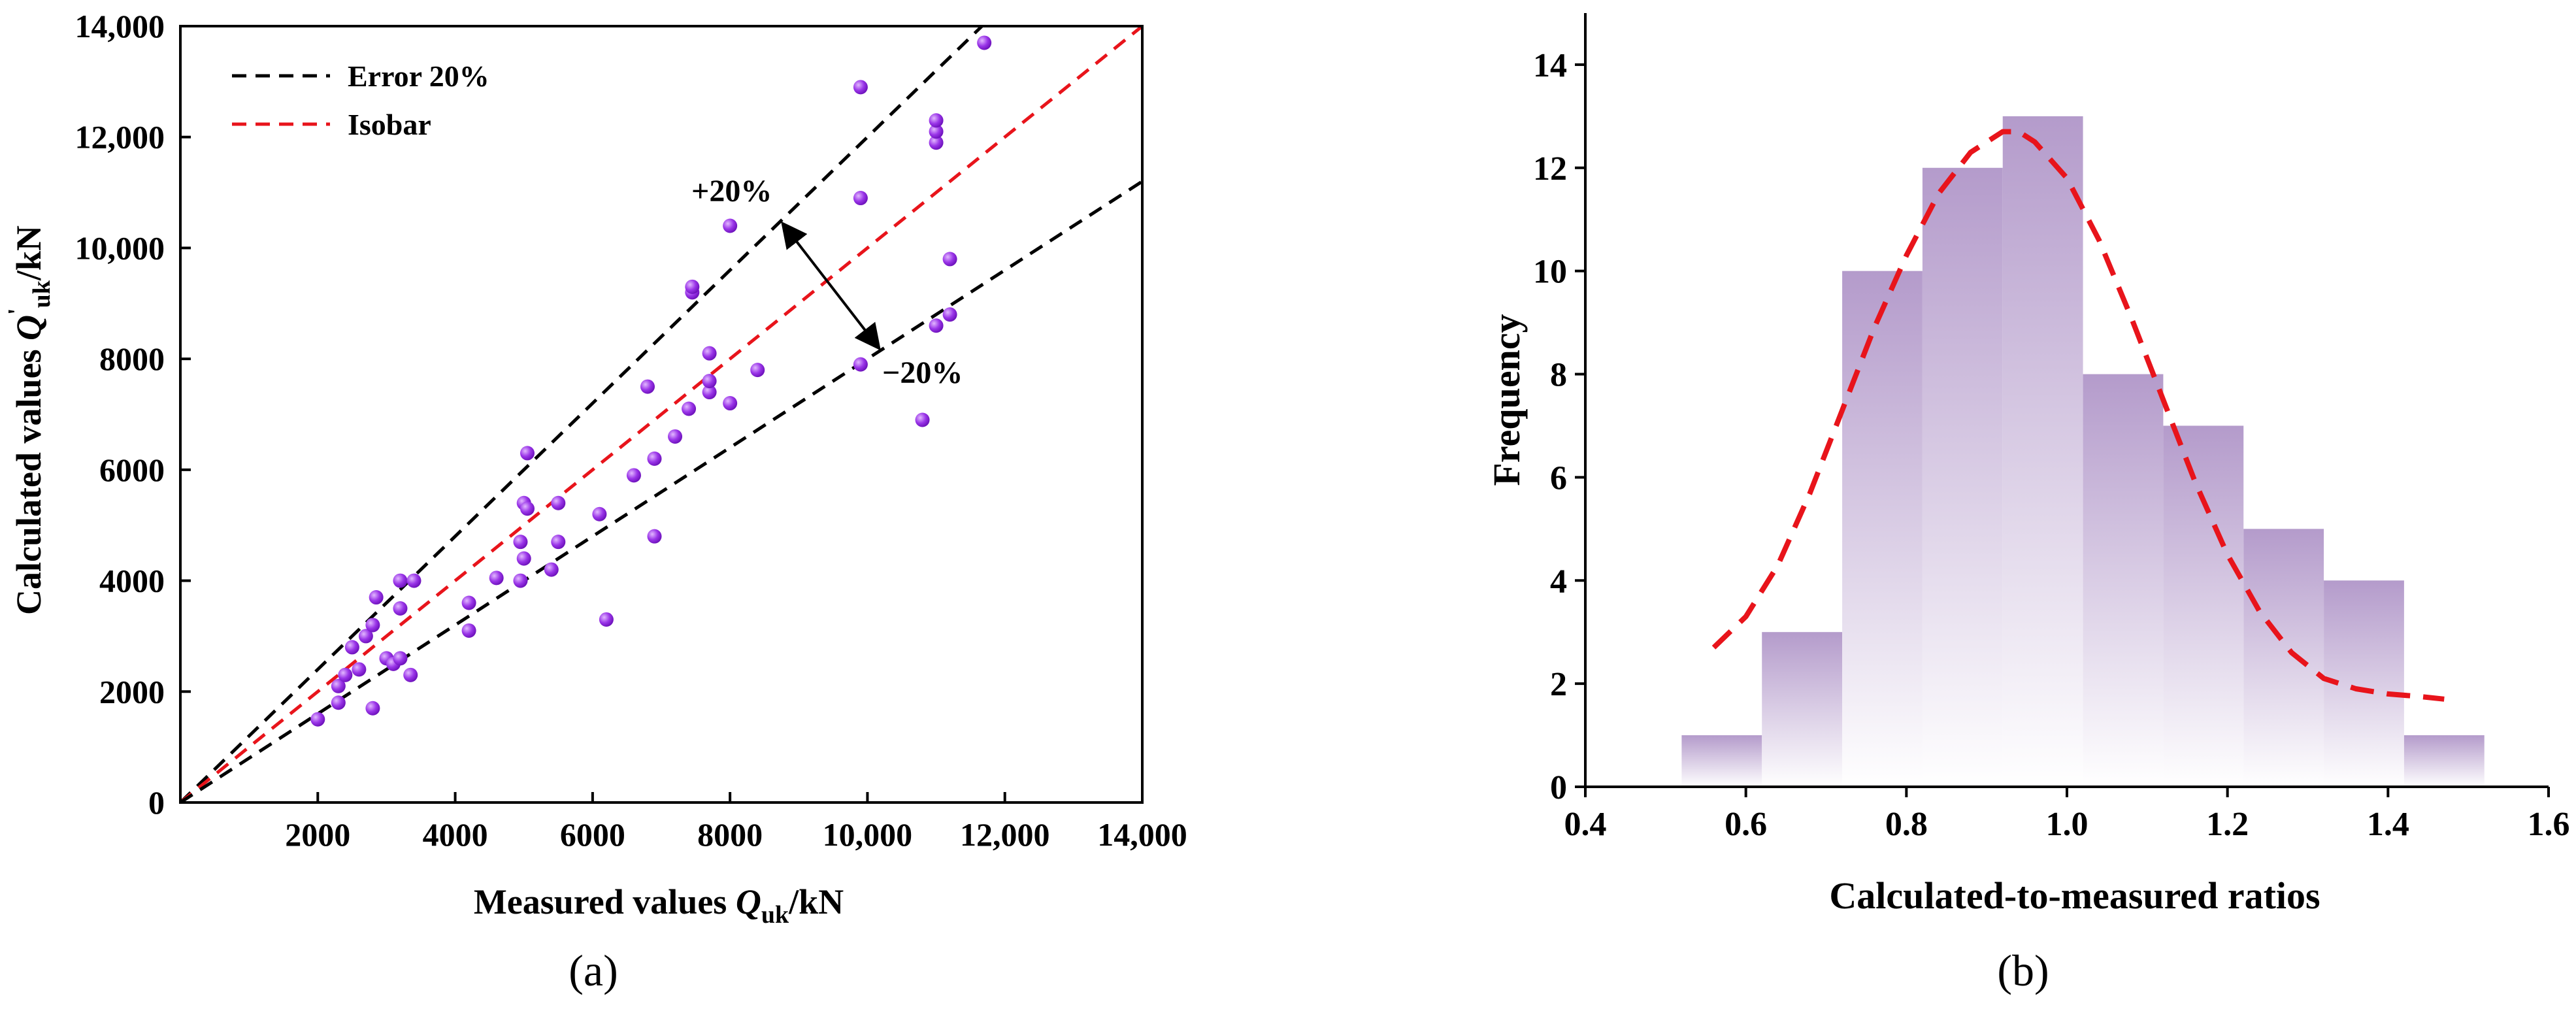 This screenshot has width=2576, height=1009. Describe the element at coordinates (132, 581) in the screenshot. I see `y-tick-label-a: 4000` at that location.